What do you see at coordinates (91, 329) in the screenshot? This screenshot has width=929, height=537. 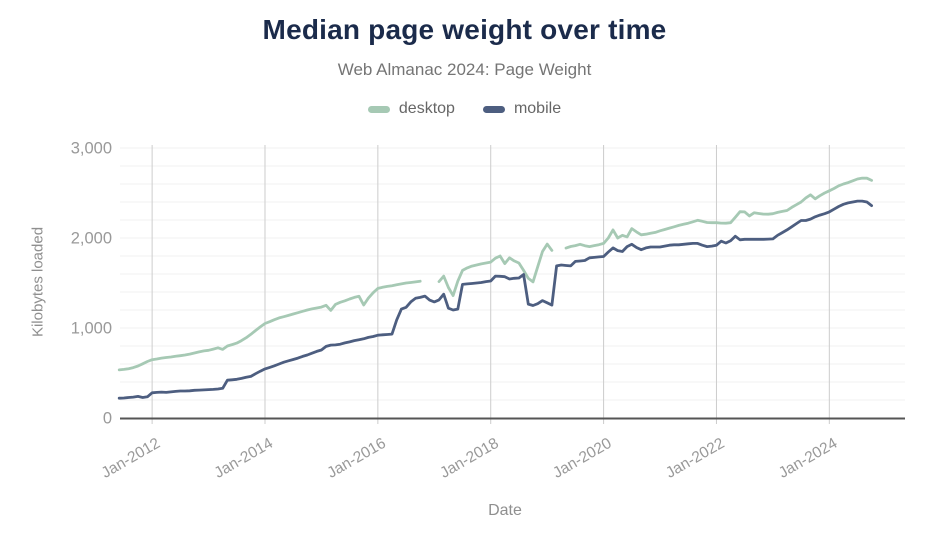 I see `y-tick-label: 1,000` at bounding box center [91, 329].